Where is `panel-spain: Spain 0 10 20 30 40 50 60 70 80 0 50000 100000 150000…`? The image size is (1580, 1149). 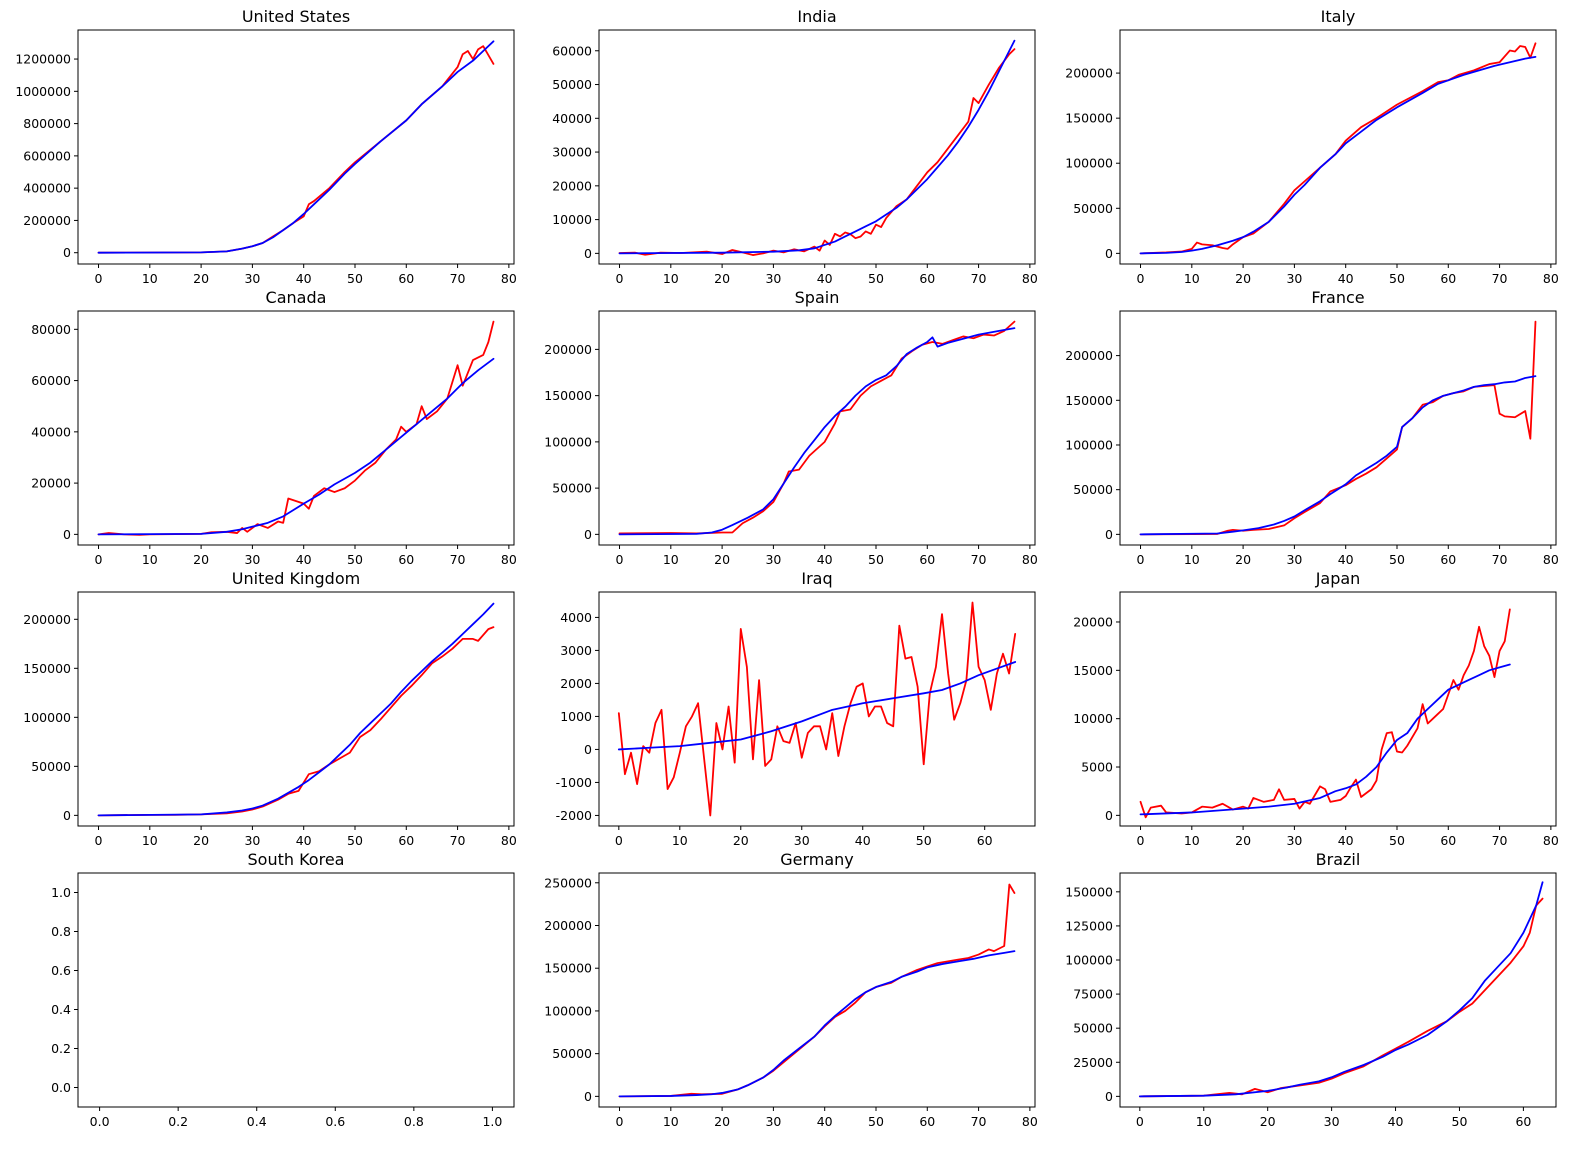
panel-spain: Spain 0 10 20 30 40 50 60 70 80 0 50000 100000 150000… is located at coordinates (791, 427).